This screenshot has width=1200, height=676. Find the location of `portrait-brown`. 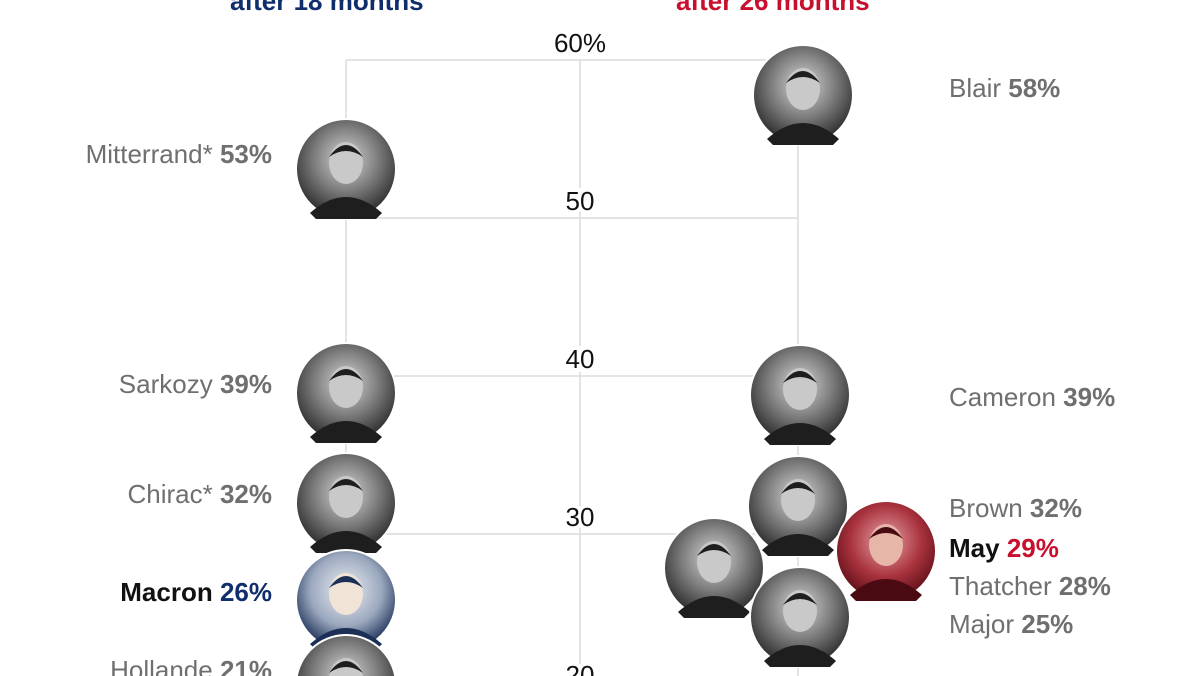

portrait-brown is located at coordinates (798, 506).